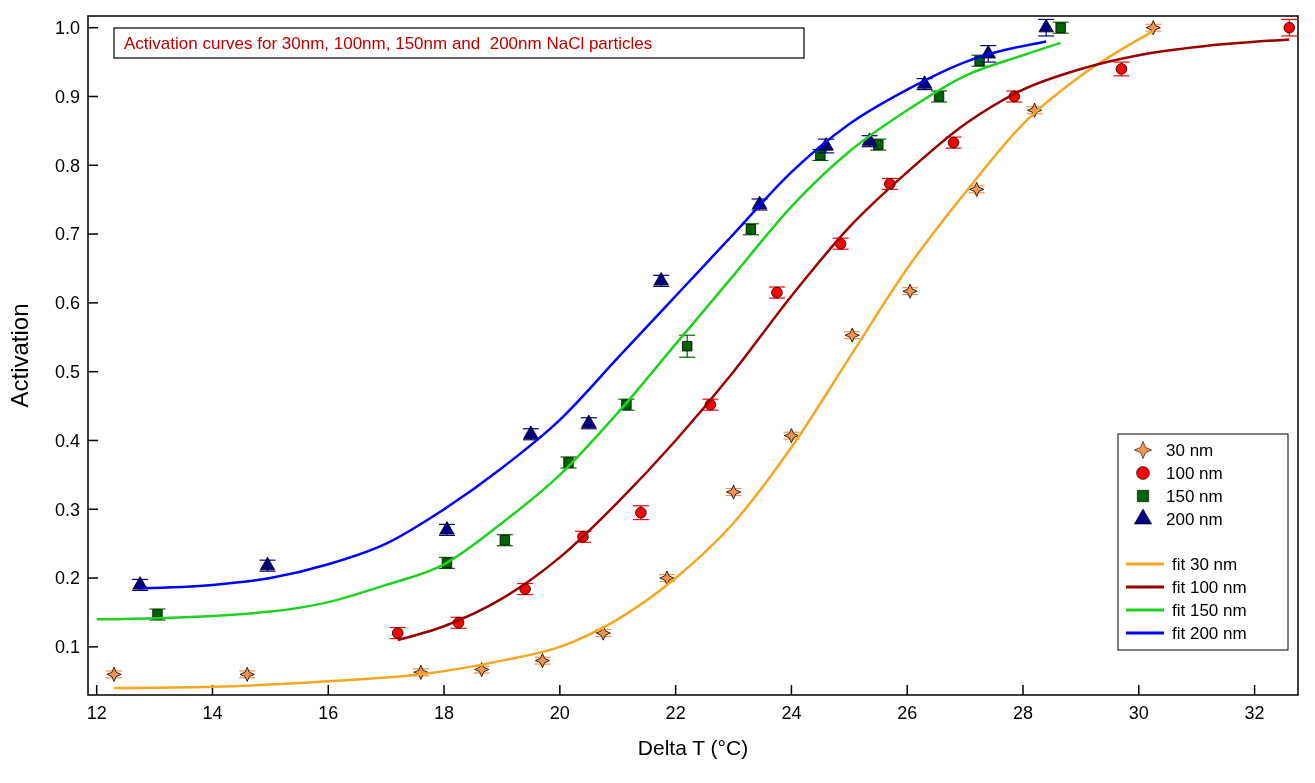 The image size is (1315, 783). I want to click on legend-label: fit 200 nm, so click(1209, 633).